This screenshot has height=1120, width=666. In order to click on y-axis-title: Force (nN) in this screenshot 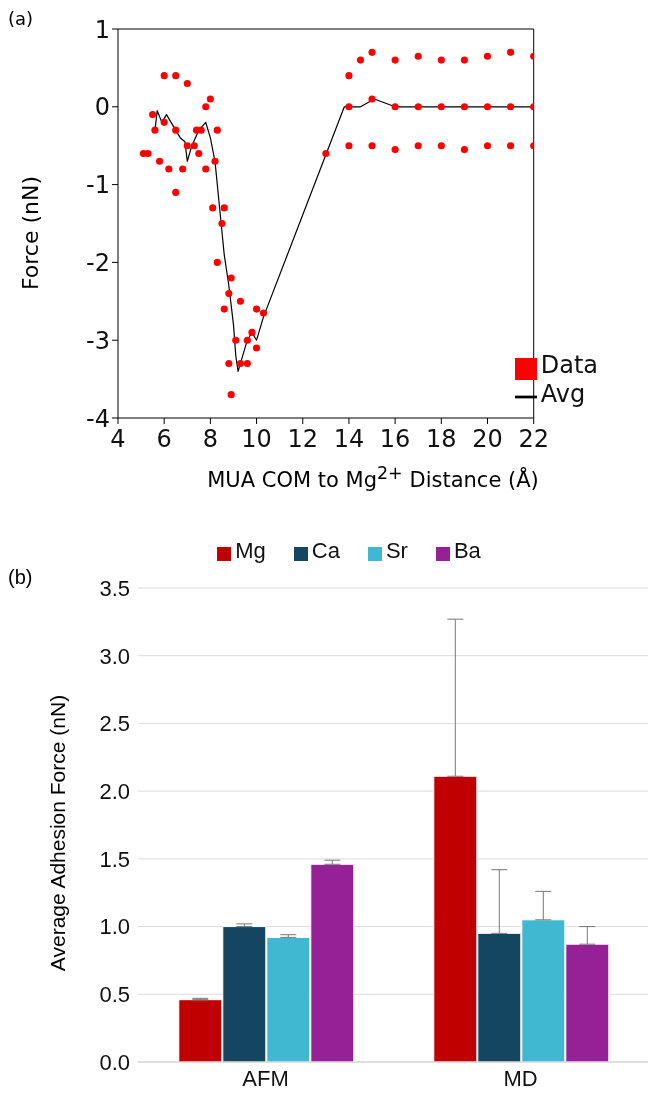, I will do `click(30, 233)`.